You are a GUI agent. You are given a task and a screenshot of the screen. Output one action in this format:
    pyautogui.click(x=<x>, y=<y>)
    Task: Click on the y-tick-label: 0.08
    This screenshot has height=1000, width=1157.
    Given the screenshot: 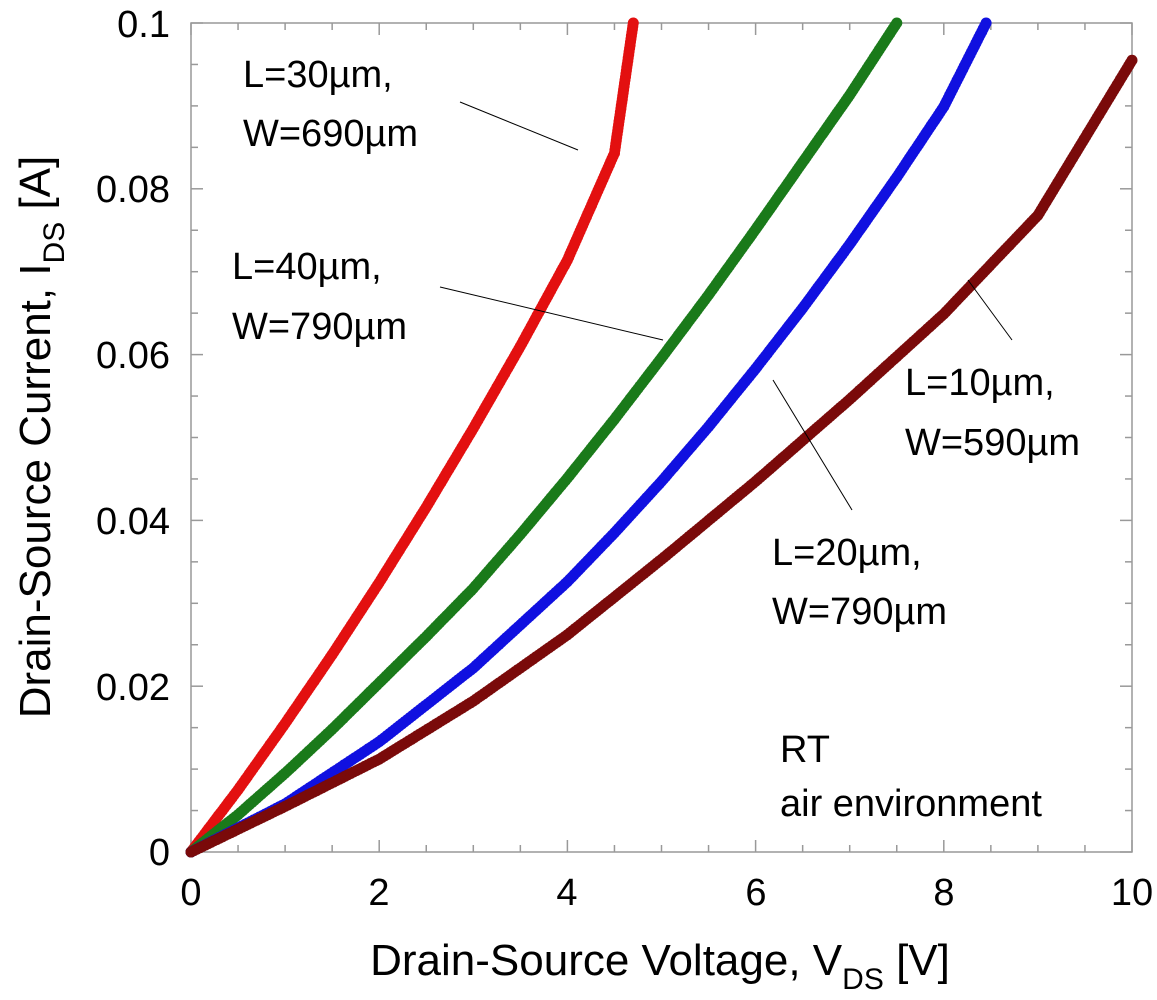 What is the action you would take?
    pyautogui.click(x=133, y=190)
    